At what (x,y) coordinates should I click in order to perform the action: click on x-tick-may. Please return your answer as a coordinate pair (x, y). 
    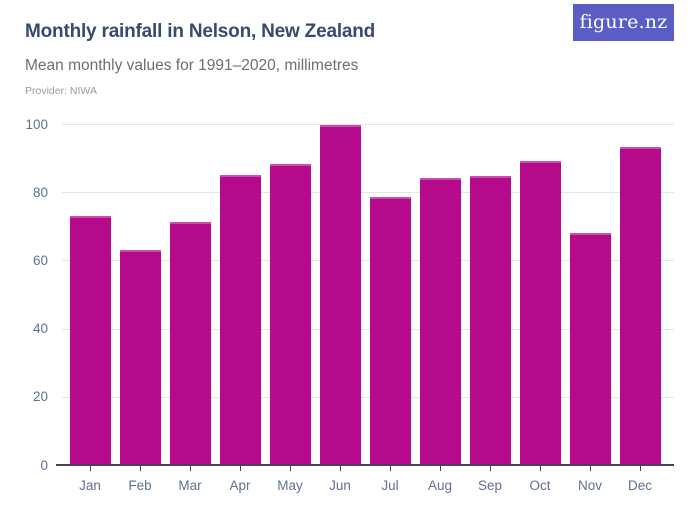
    Looking at the image, I should click on (290, 468).